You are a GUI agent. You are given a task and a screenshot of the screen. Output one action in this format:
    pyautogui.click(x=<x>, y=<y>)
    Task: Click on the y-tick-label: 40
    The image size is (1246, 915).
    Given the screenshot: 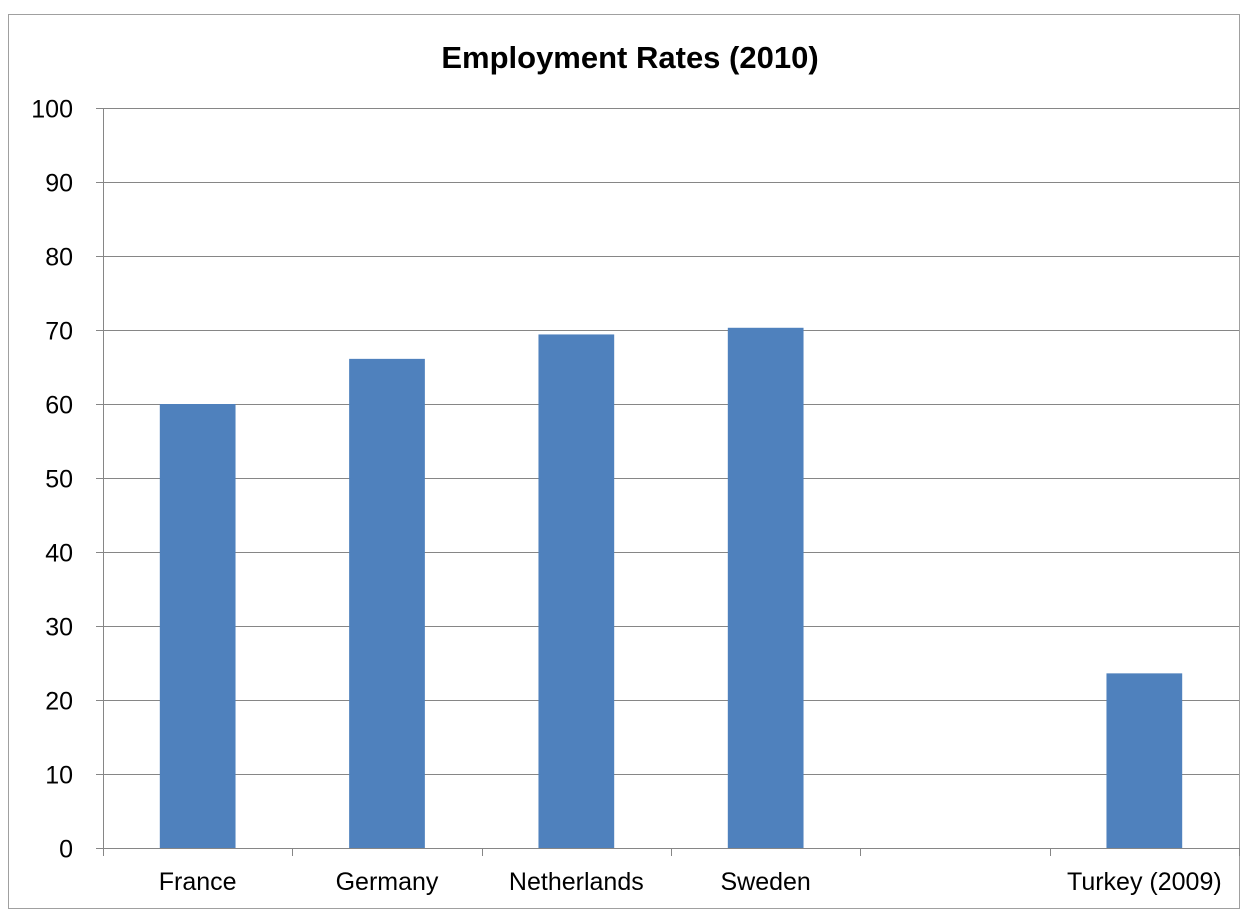 What is the action you would take?
    pyautogui.click(x=59, y=554)
    